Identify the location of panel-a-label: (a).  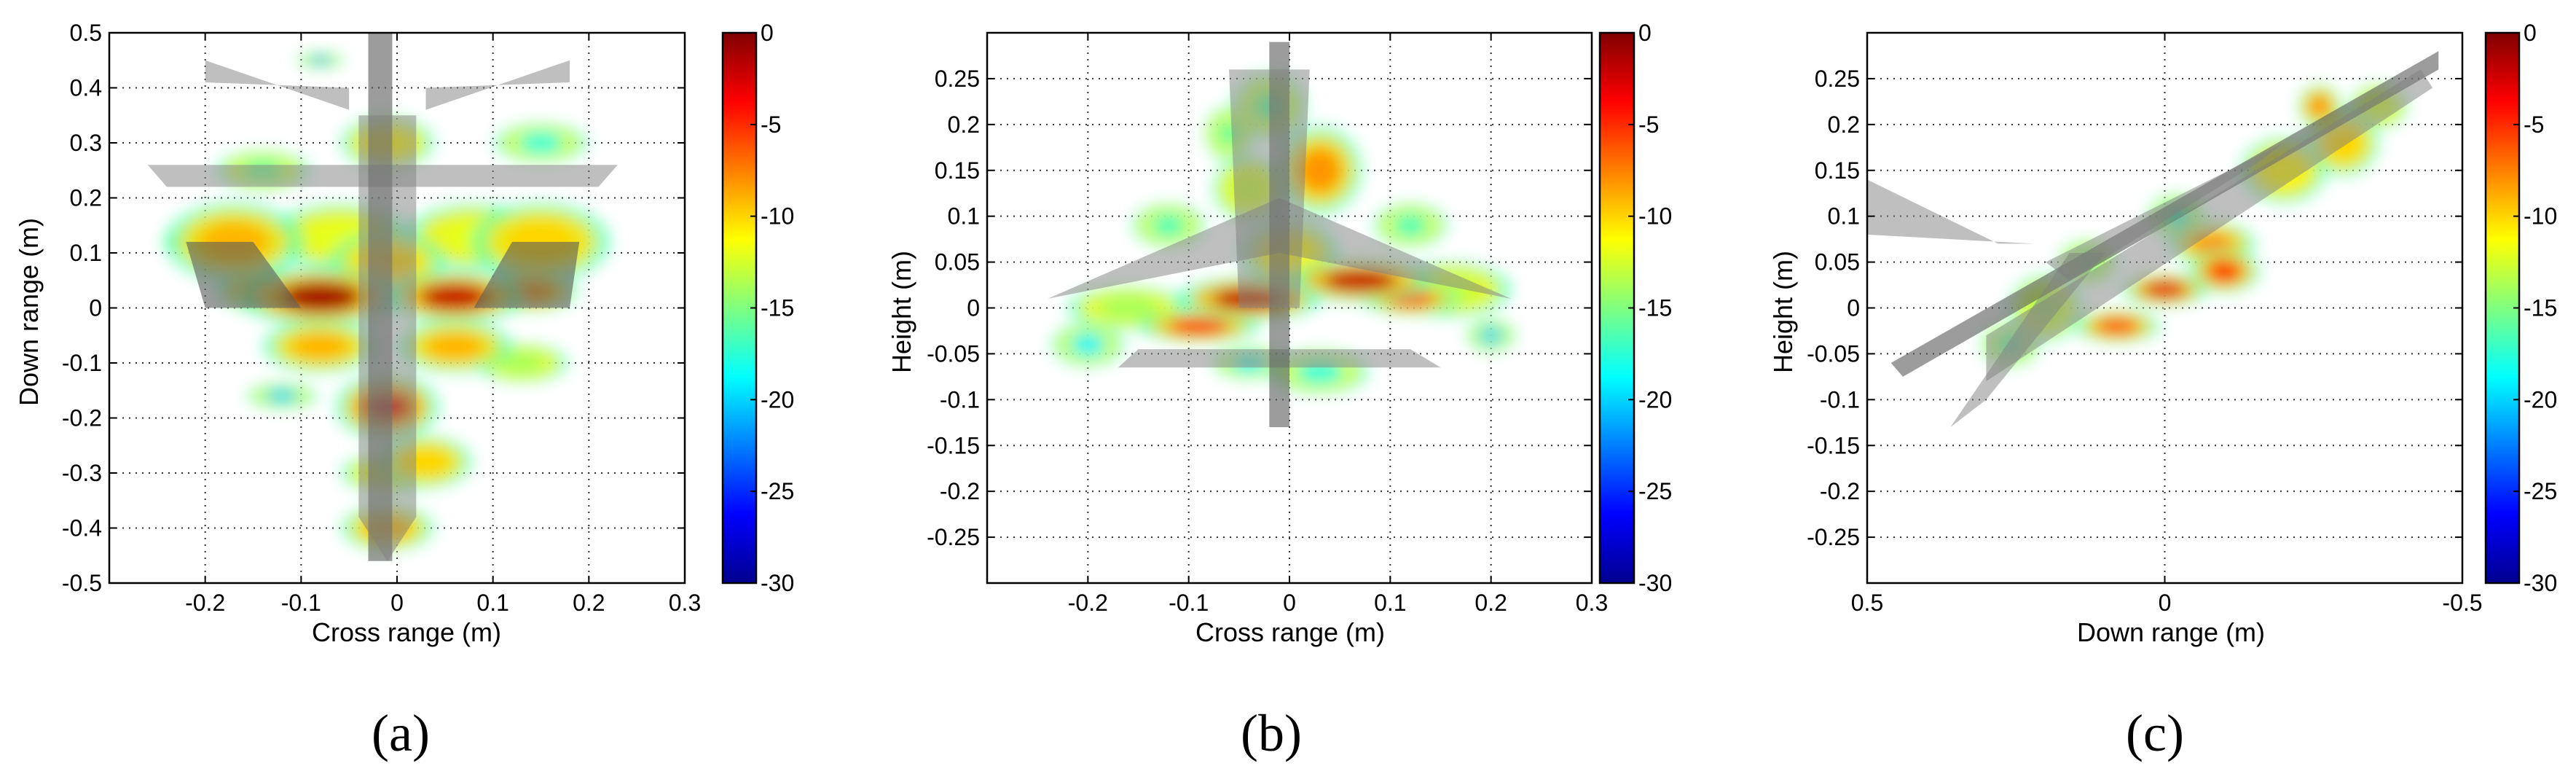
(401, 733).